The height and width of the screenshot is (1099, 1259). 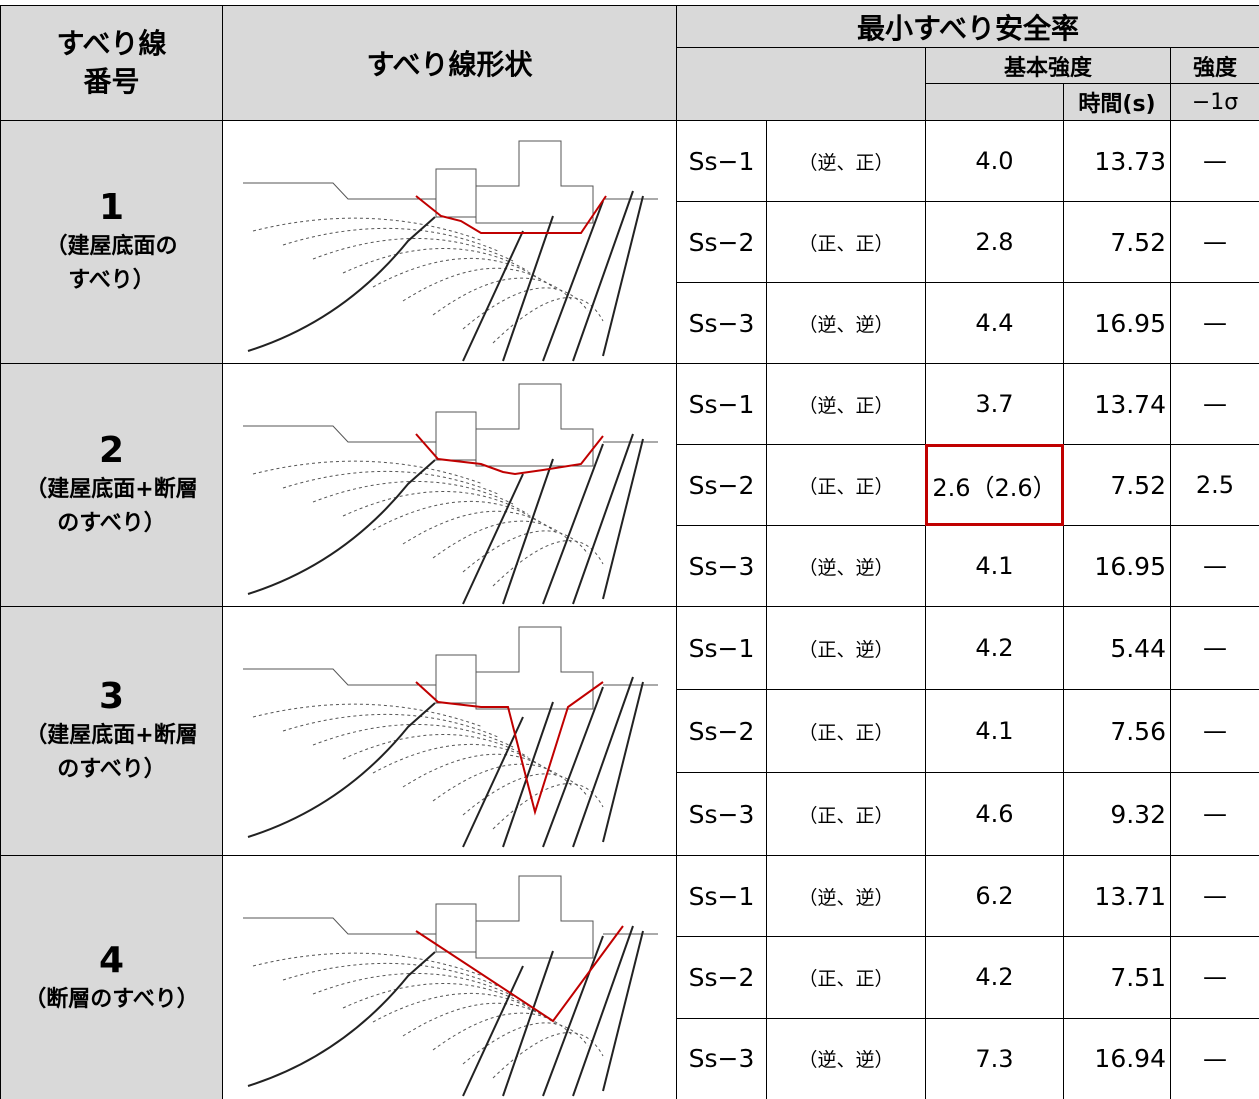 I want to click on group-label-text: すべり）, so click(x=111, y=280).